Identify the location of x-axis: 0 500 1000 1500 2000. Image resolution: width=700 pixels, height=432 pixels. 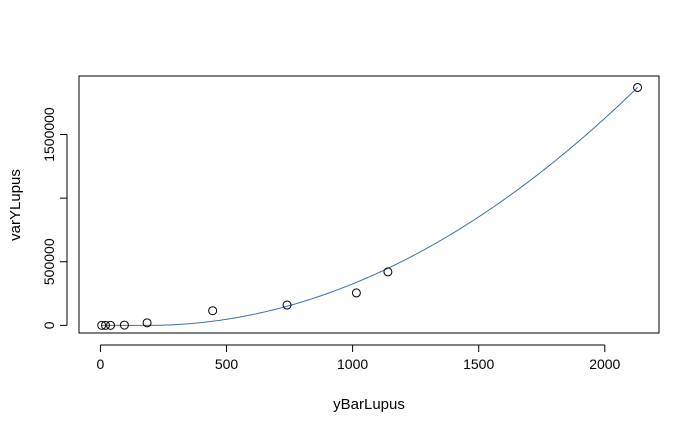
(359, 358).